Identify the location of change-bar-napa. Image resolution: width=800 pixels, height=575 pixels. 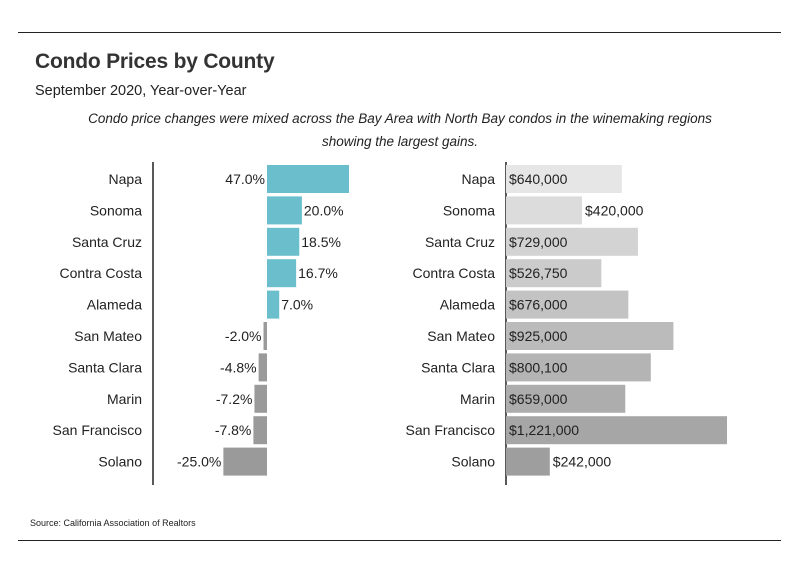
(308, 179).